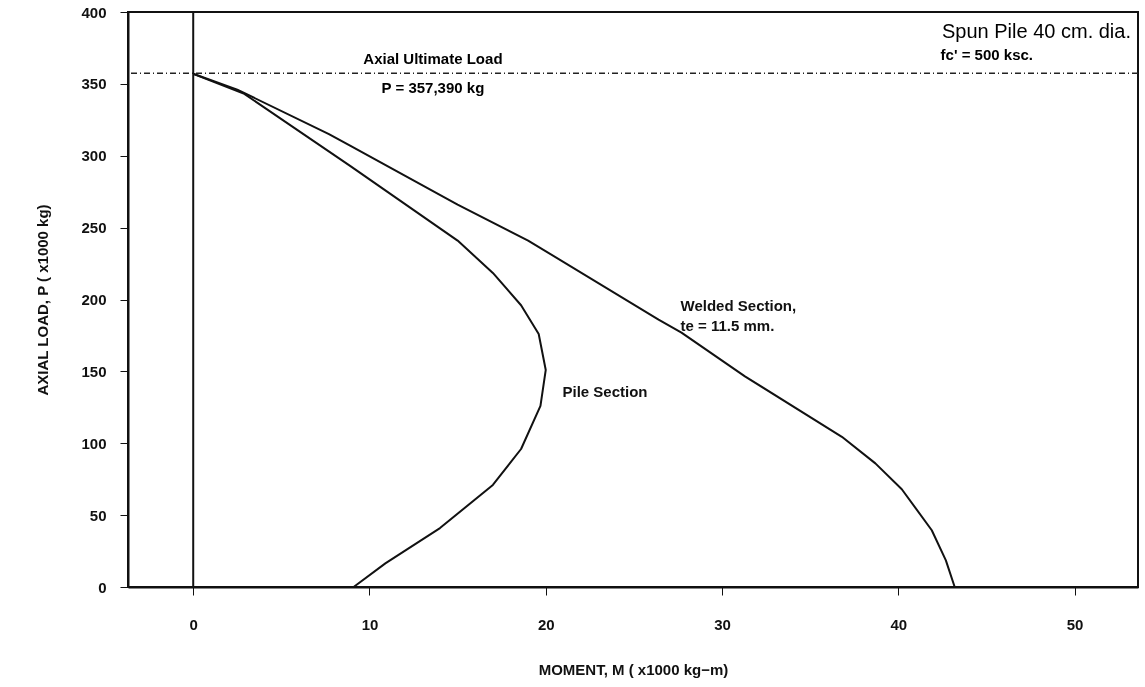 This screenshot has height=687, width=1145. Describe the element at coordinates (1075, 624) in the screenshot. I see `x-tick-label: 50` at that location.